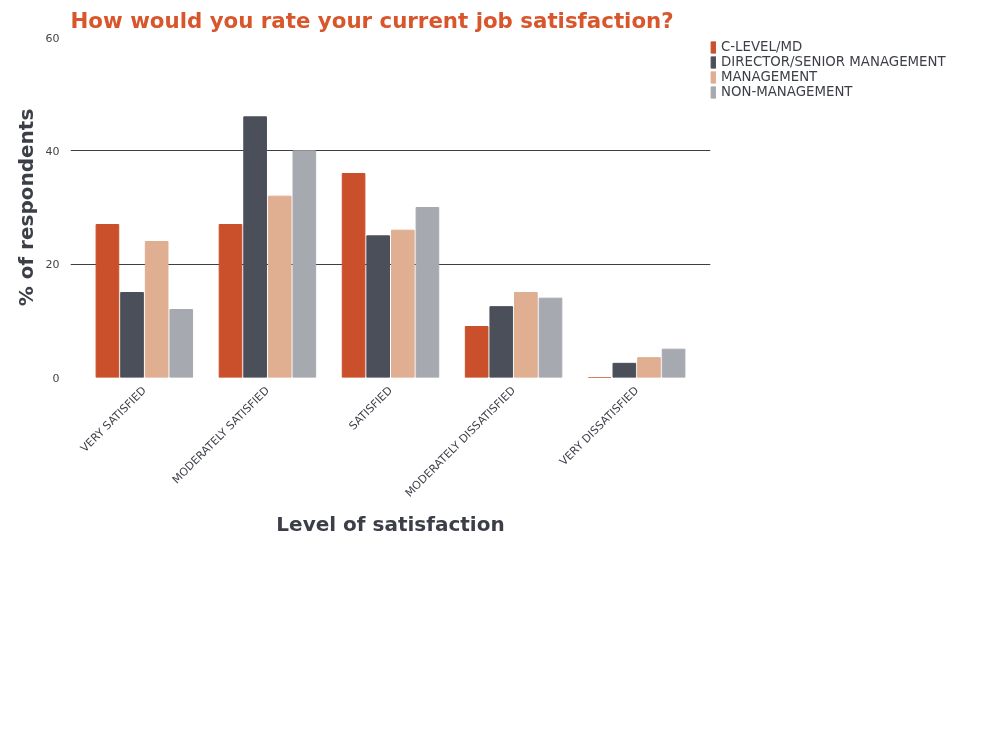 The height and width of the screenshot is (743, 1004). I want to click on y-tick-label: 60, so click(52, 38).